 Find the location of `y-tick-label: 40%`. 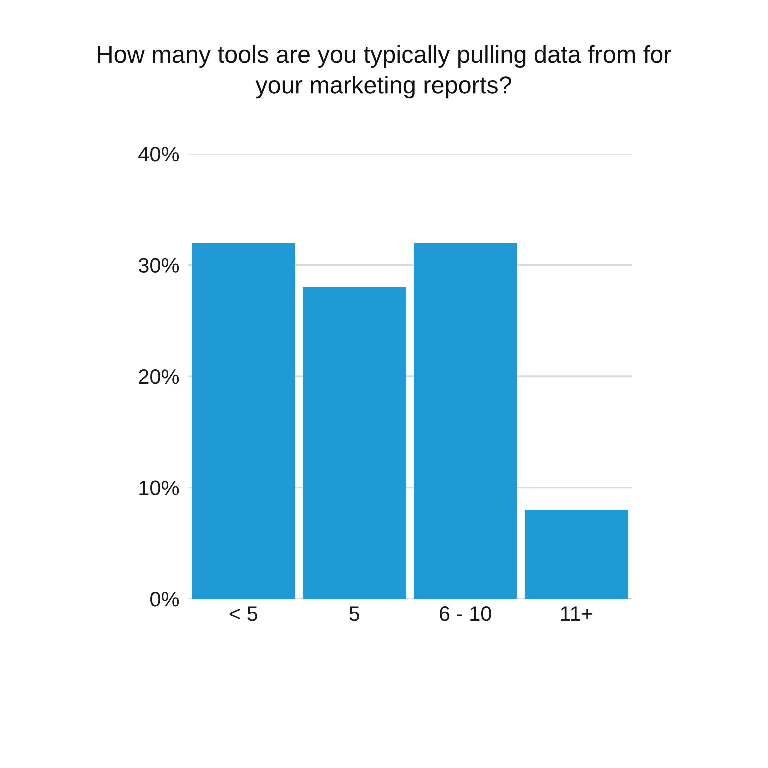

y-tick-label: 40% is located at coordinates (159, 154).